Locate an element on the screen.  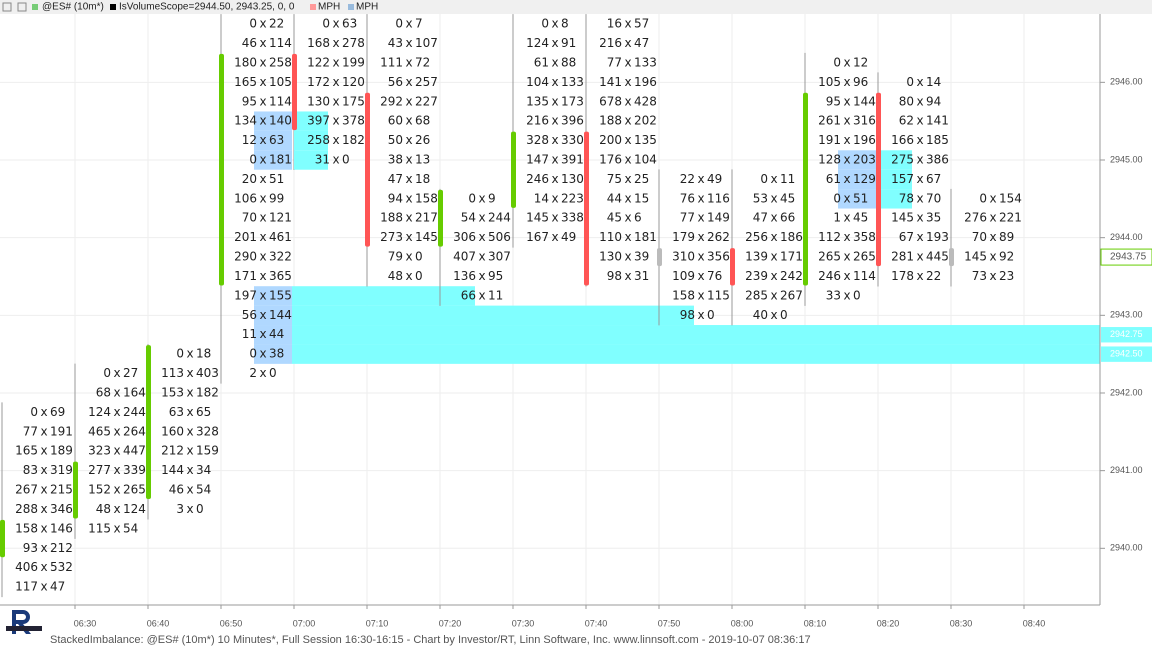
ask-volume: 38 is located at coordinates (276, 354).